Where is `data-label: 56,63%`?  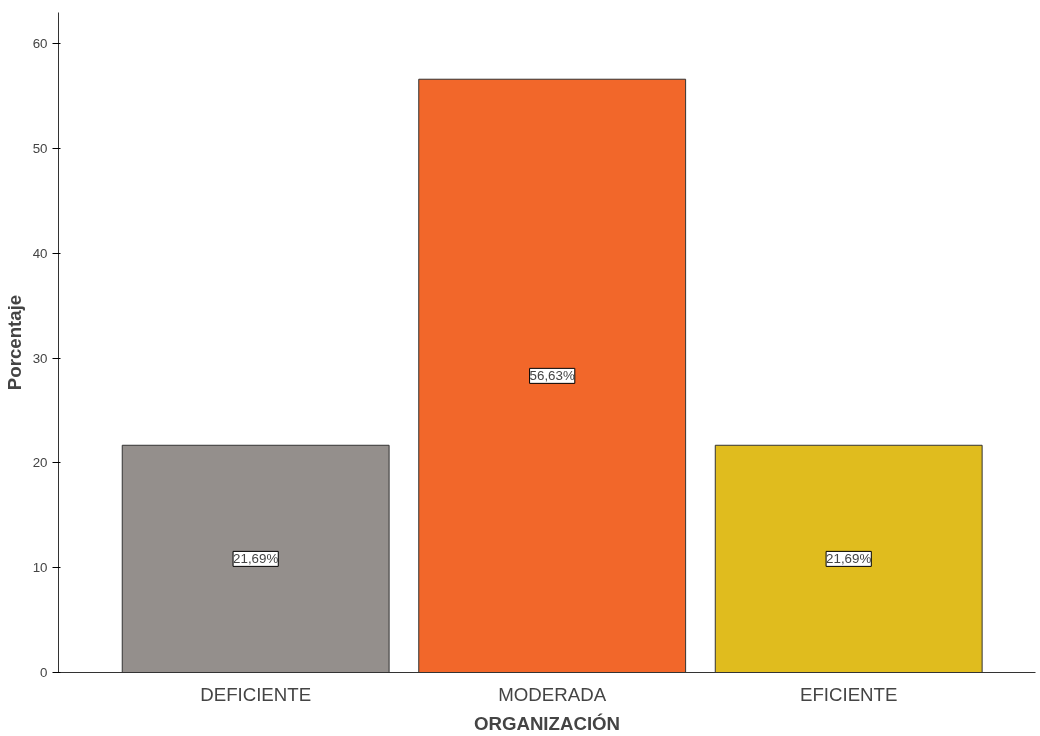
data-label: 56,63% is located at coordinates (552, 376).